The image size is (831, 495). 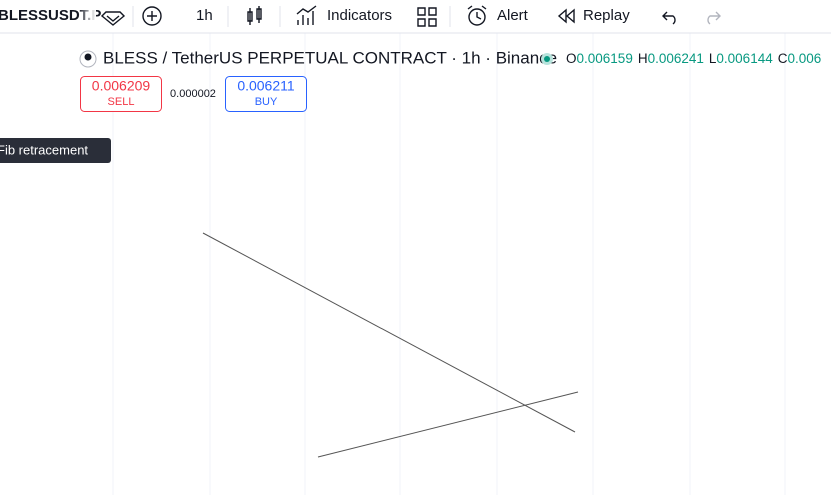 I want to click on replay-icon, so click(x=566, y=16).